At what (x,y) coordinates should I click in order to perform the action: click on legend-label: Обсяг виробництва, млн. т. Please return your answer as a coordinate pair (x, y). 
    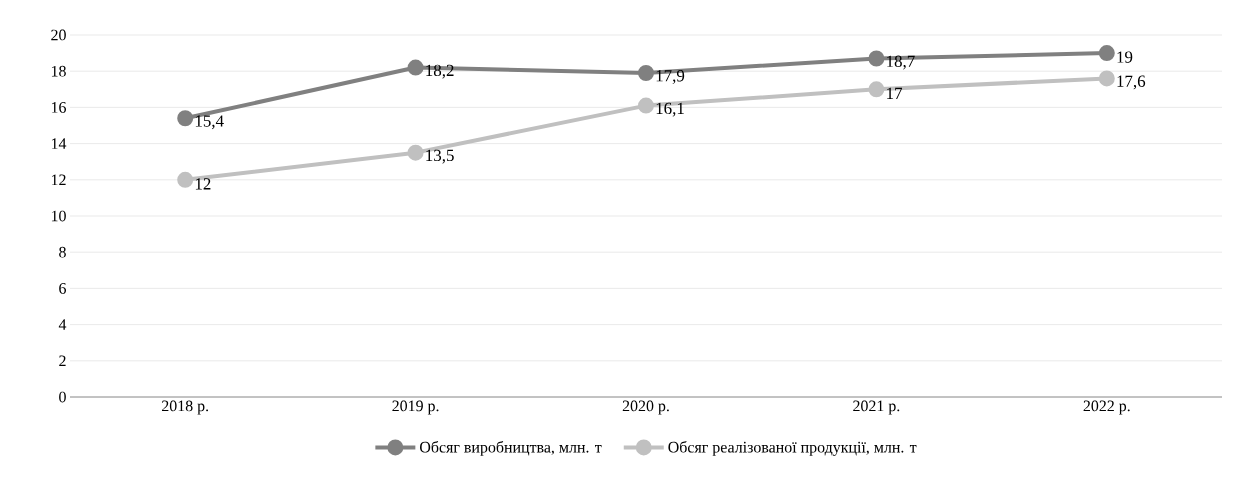
    Looking at the image, I should click on (511, 448).